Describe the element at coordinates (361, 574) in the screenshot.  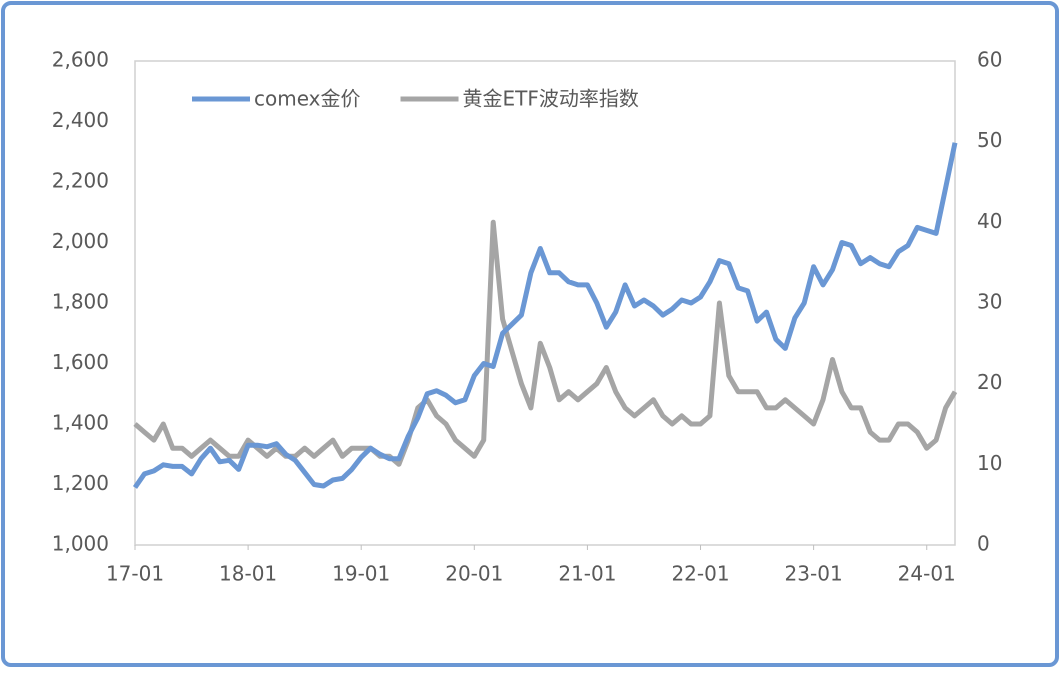
I see `x-tick-label: 19-01` at that location.